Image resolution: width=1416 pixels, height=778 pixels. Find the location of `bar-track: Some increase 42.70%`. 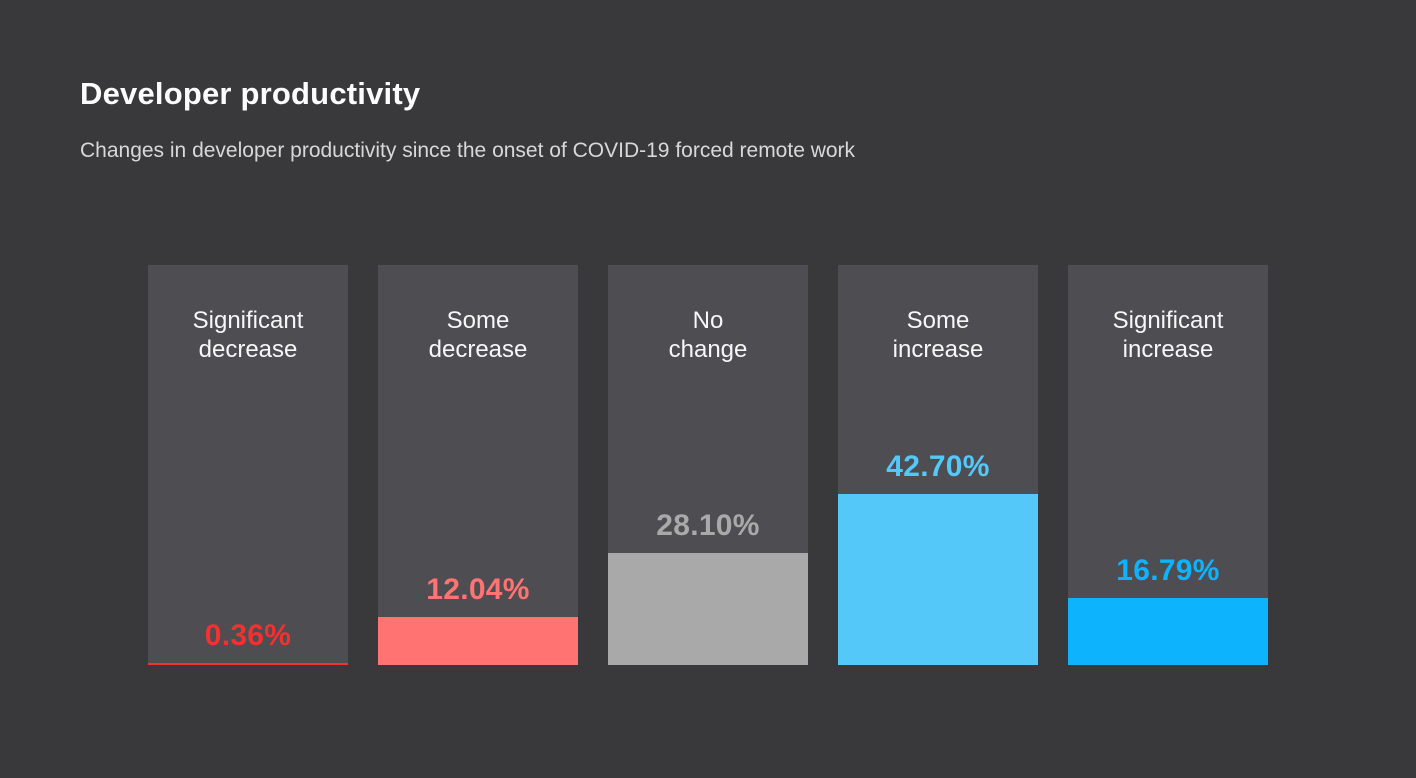

bar-track: Some increase 42.70% is located at coordinates (938, 465).